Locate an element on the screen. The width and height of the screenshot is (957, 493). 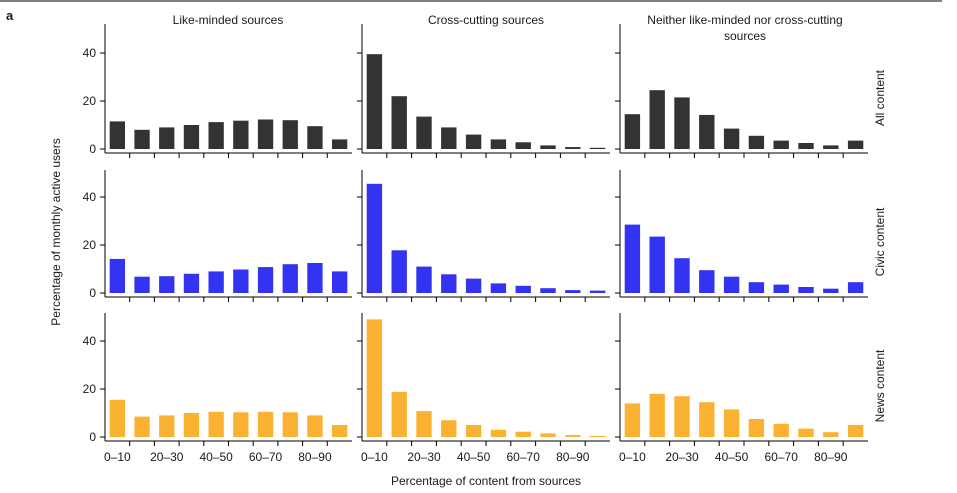
row-label-all-content: All content is located at coordinates (880, 97).